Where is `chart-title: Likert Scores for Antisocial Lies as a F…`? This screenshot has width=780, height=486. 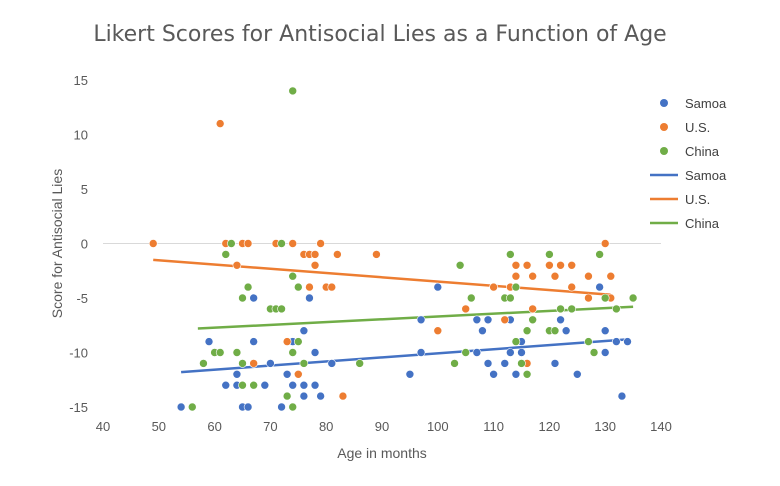 chart-title: Likert Scores for Antisocial Lies as a F… is located at coordinates (380, 34).